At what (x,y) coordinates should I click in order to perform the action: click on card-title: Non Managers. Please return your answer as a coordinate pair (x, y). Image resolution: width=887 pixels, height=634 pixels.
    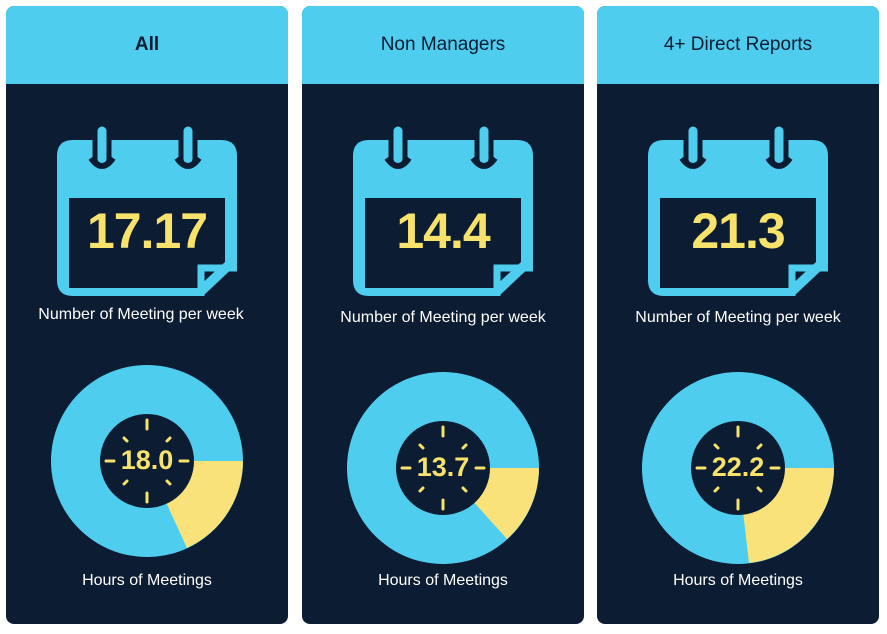
    Looking at the image, I should click on (443, 45).